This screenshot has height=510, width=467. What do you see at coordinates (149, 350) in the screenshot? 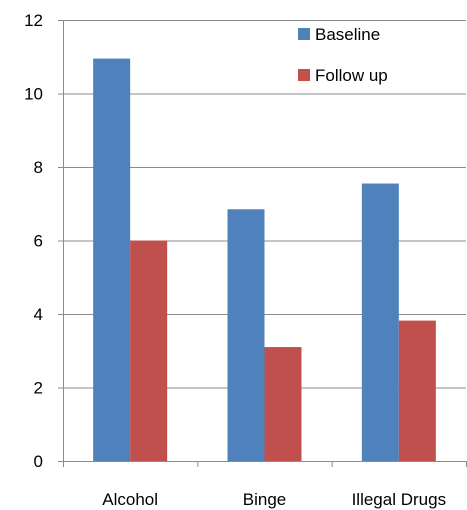
I see `bar-follow-up-alcohol` at bounding box center [149, 350].